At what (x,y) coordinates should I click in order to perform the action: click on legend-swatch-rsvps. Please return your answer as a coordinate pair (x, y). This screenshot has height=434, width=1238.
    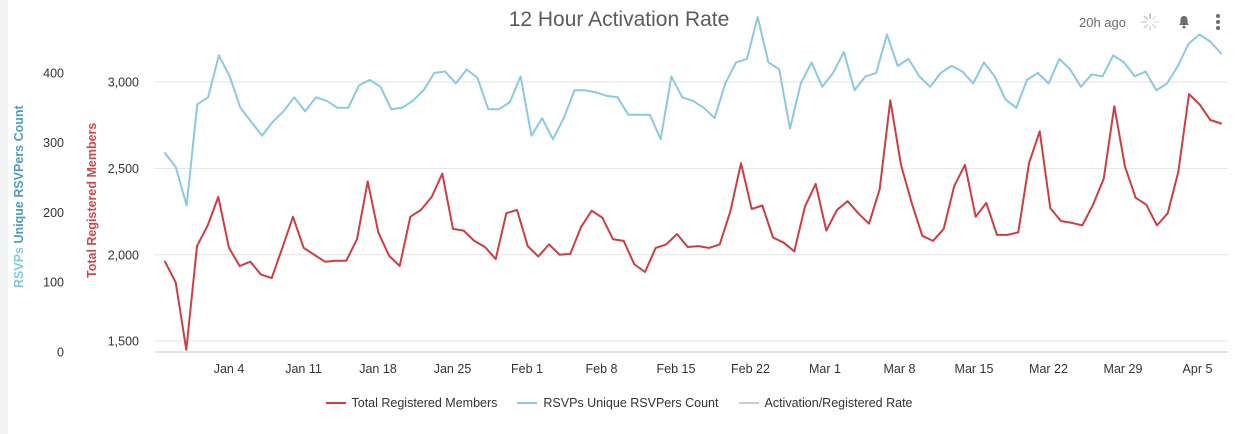
    Looking at the image, I should click on (527, 403).